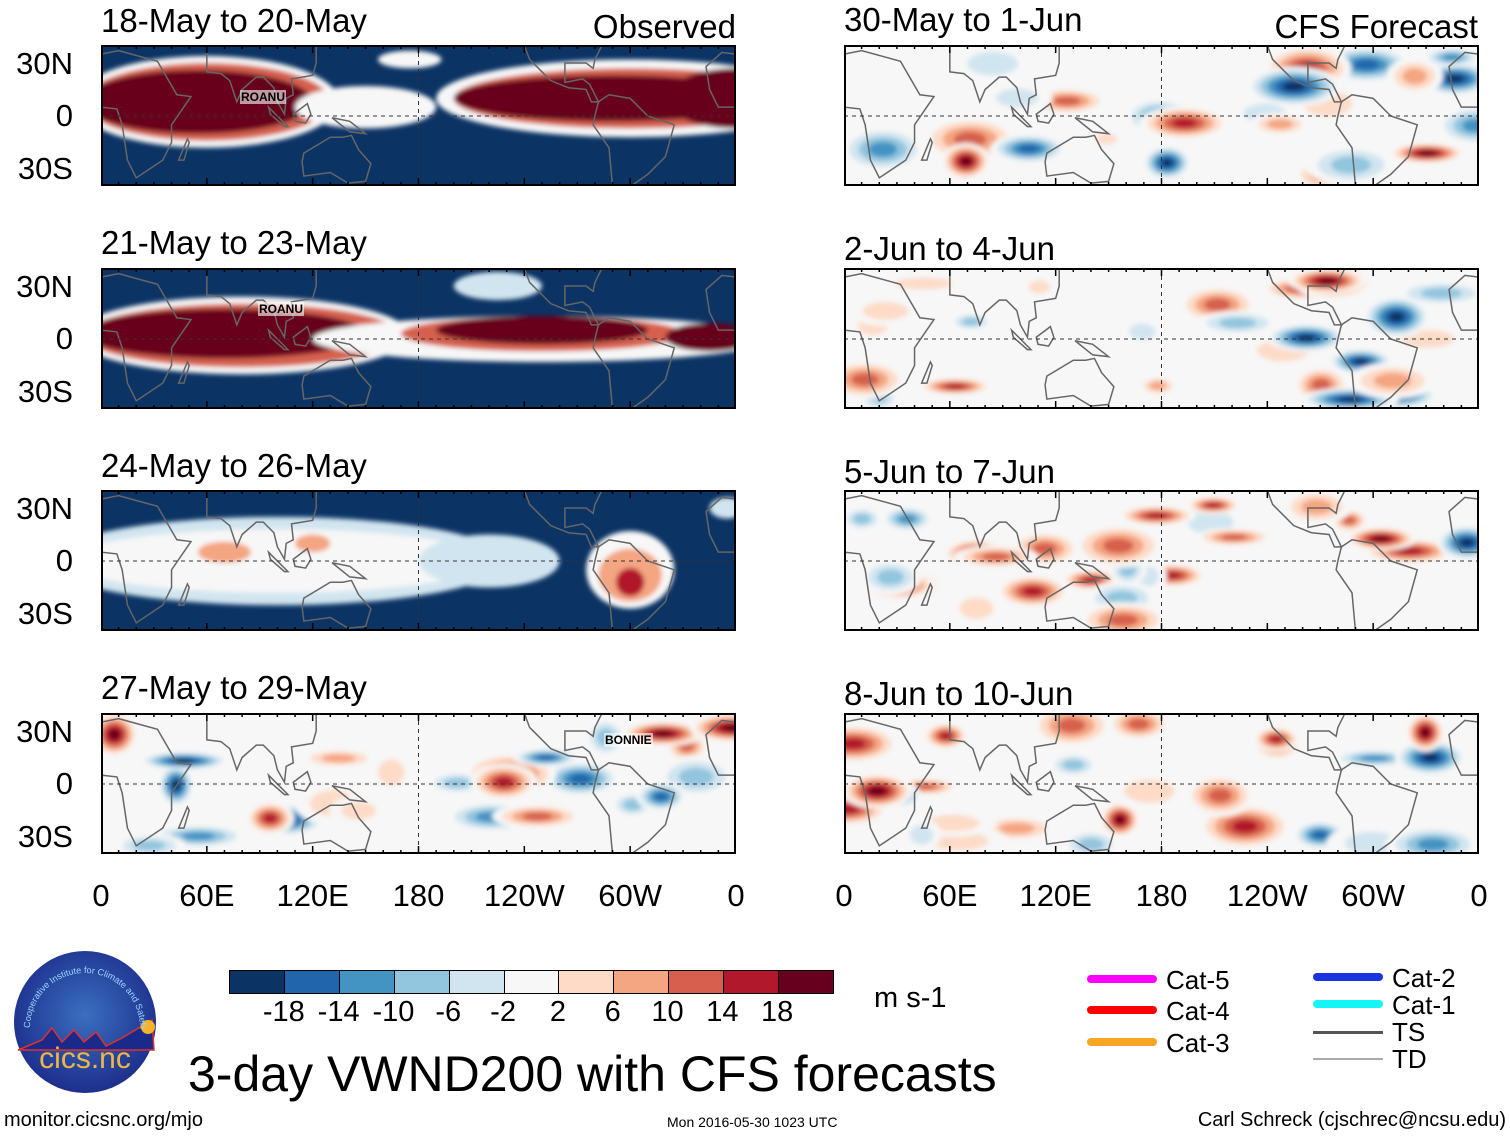  What do you see at coordinates (963, 19) in the screenshot?
I see `panel-title: 30-May to 1-Jun` at bounding box center [963, 19].